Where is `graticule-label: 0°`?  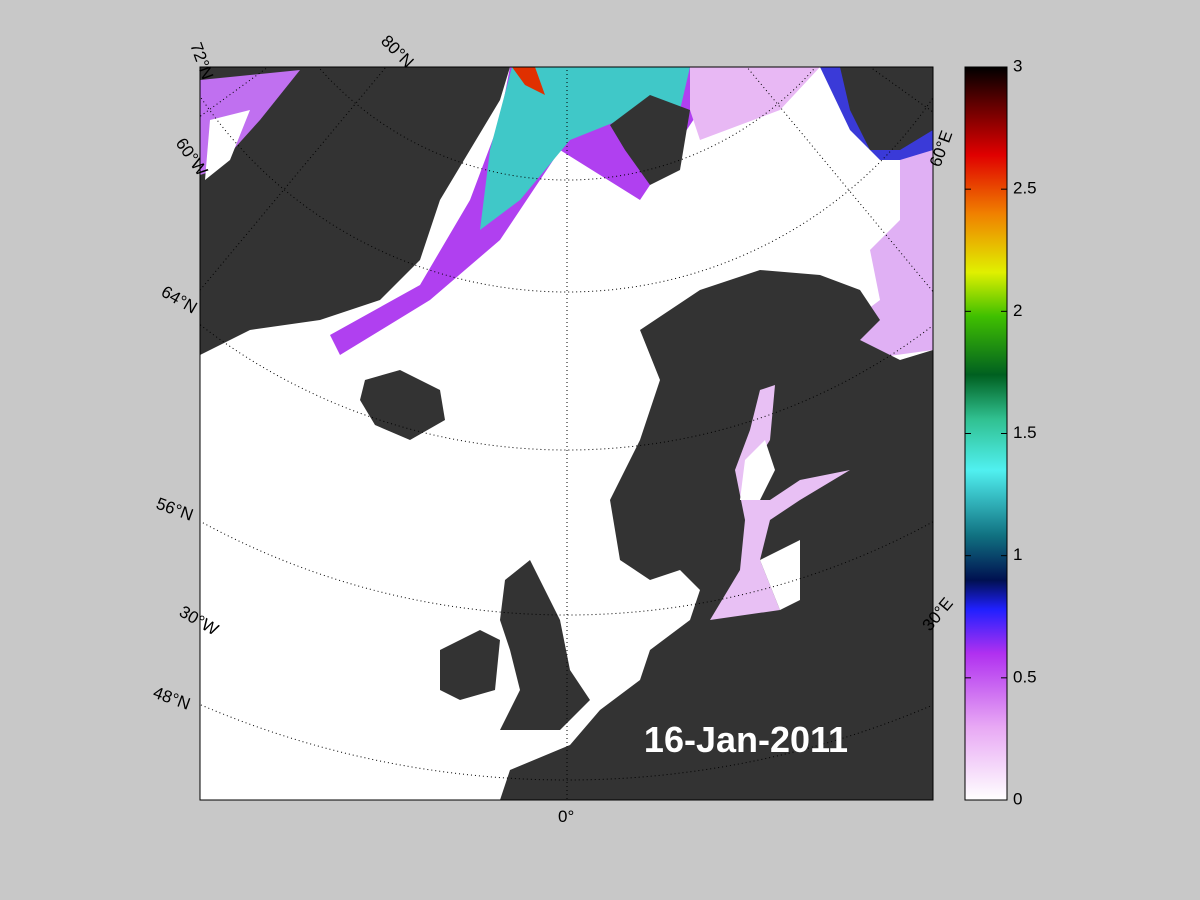
graticule-label: 0° is located at coordinates (566, 816).